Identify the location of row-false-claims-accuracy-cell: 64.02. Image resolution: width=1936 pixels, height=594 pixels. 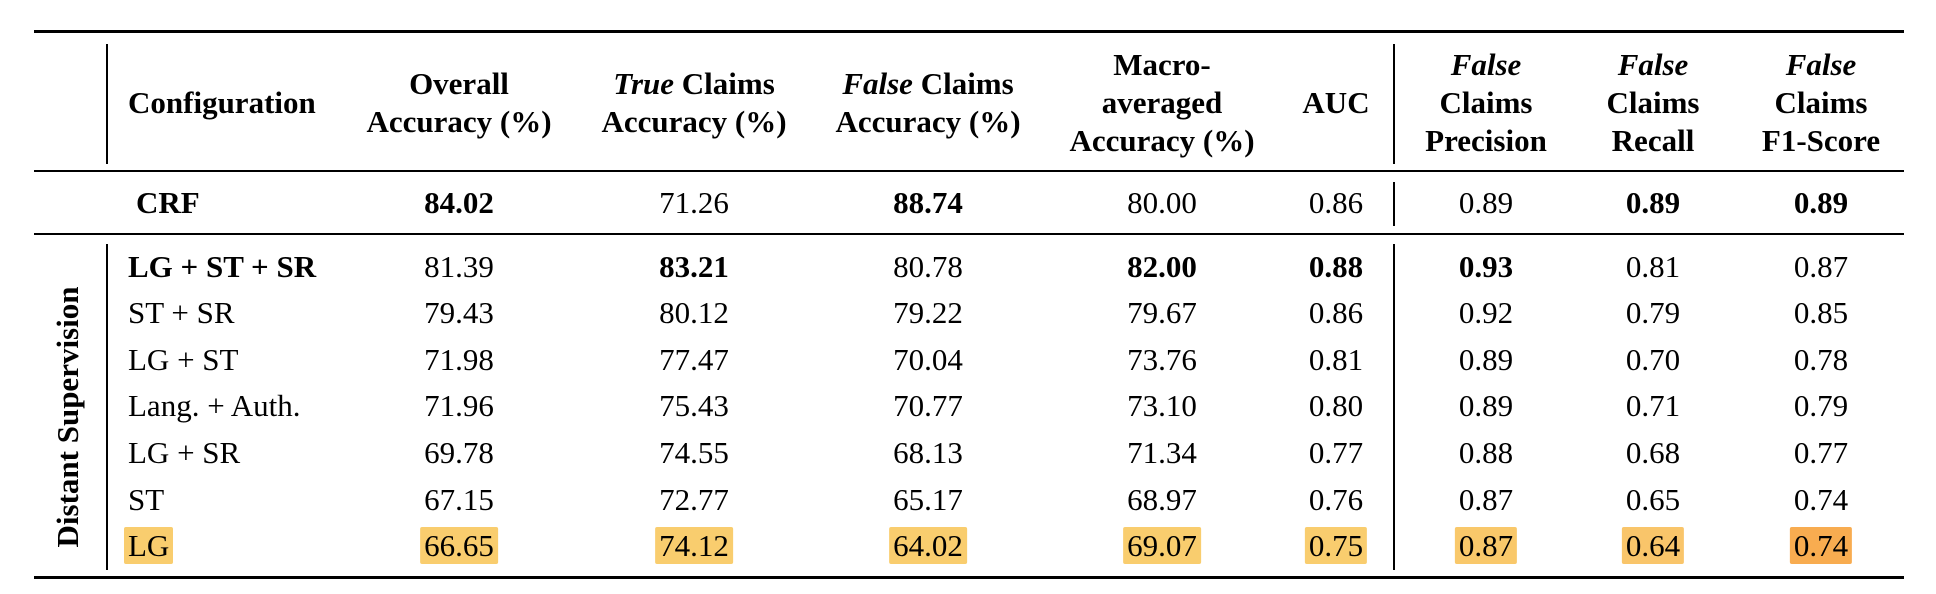
(928, 546).